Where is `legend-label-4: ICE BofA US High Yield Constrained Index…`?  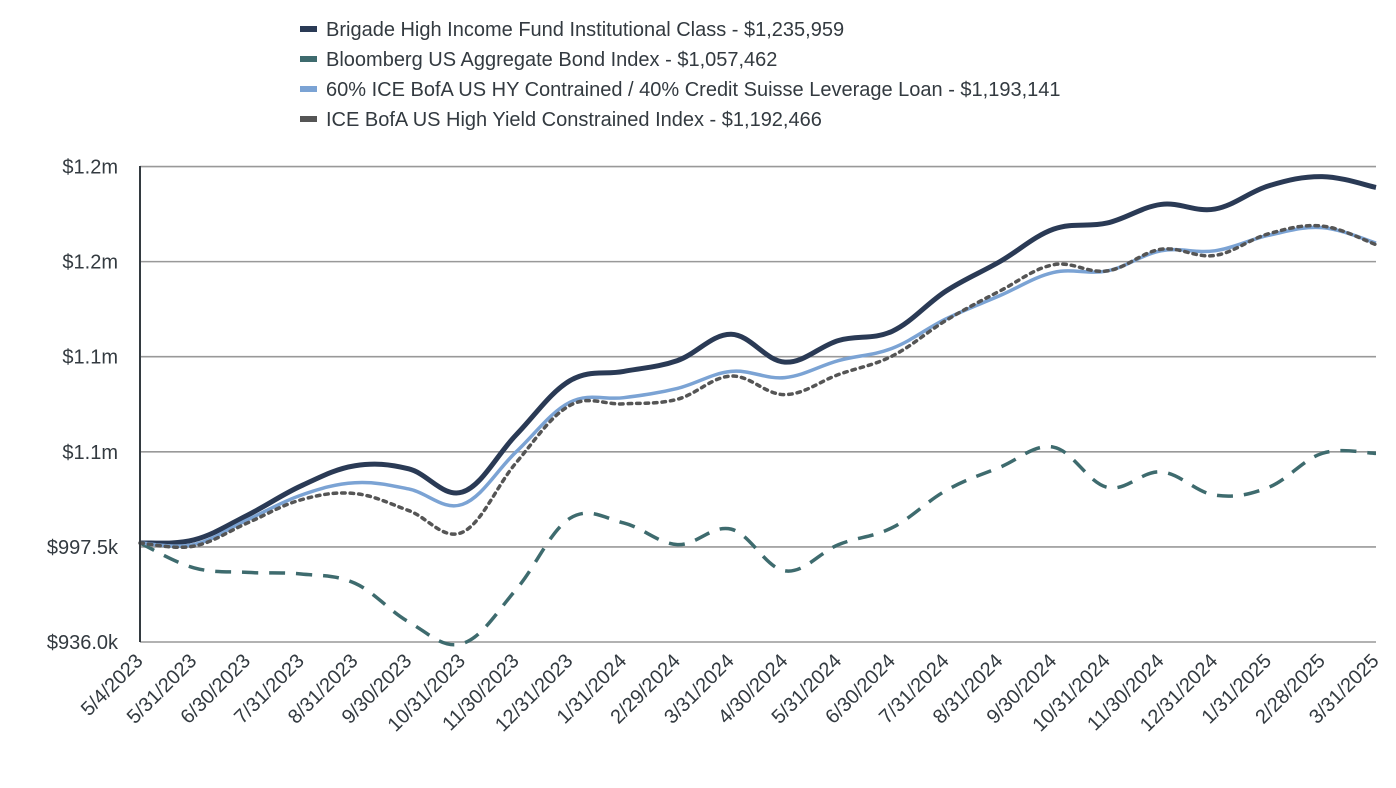
legend-label-4: ICE BofA US High Yield Constrained Index… is located at coordinates (574, 120).